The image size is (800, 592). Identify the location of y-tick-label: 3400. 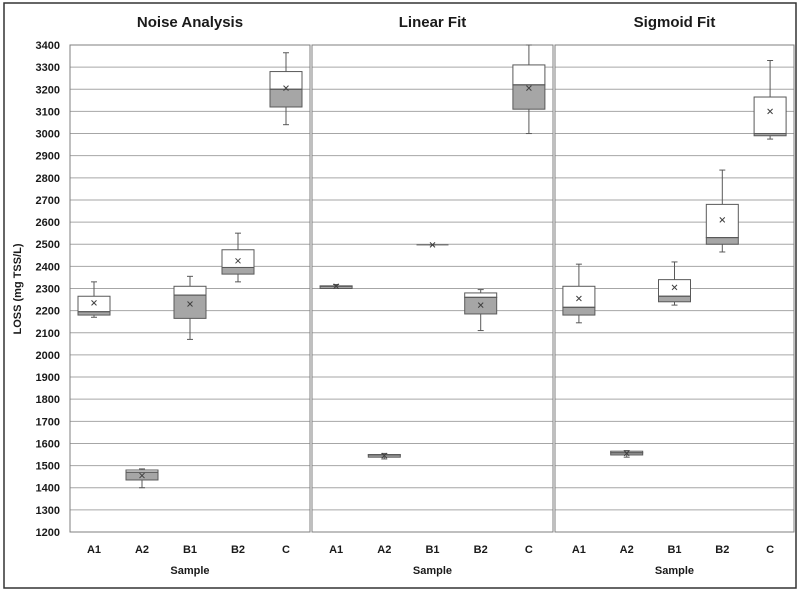
(48, 46).